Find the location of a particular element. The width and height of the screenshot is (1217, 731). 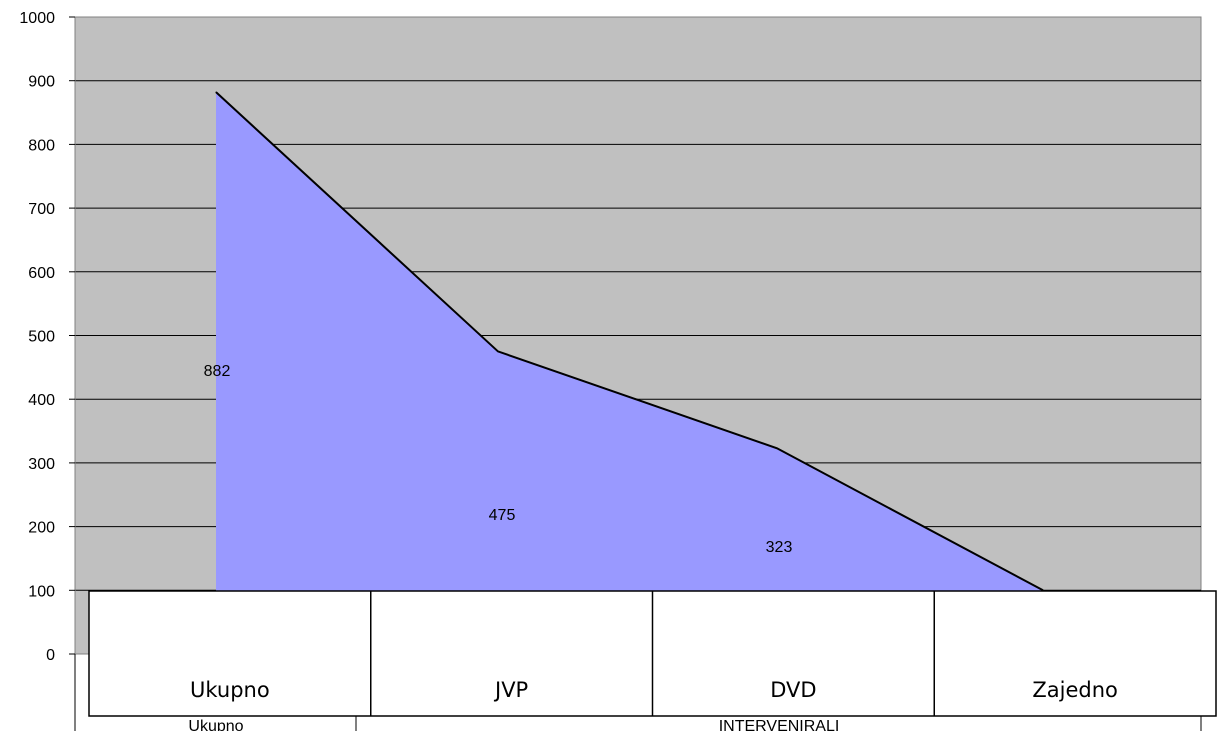

group-label: INTERVENIRALI is located at coordinates (779, 724).